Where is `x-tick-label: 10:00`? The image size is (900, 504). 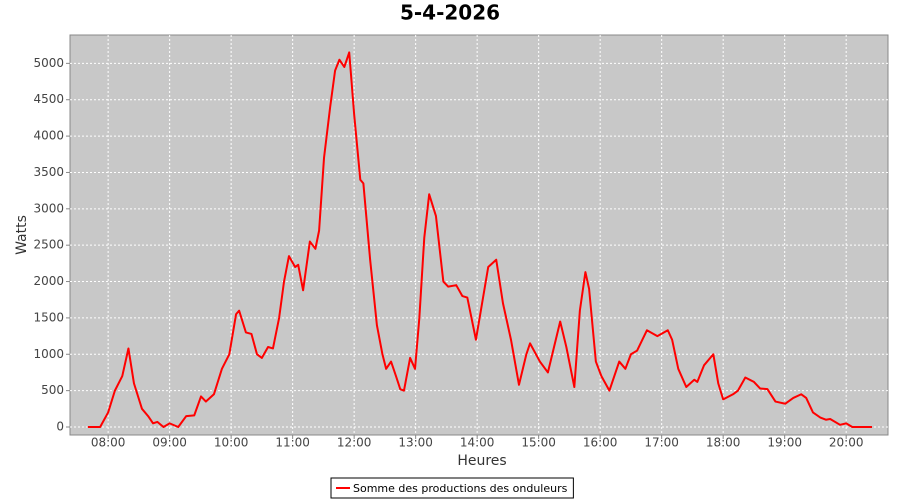
x-tick-label: 10:00 is located at coordinates (231, 443).